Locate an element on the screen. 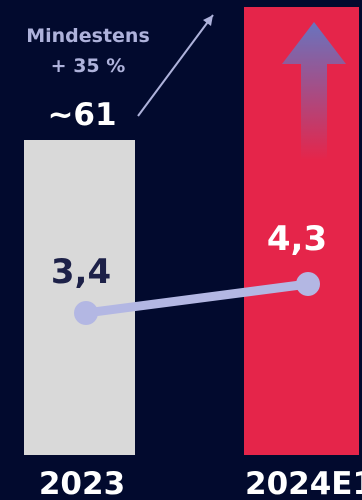 Image resolution: width=362 pixels, height=500 pixels. x-label-2023: 2023 is located at coordinates (82, 483).